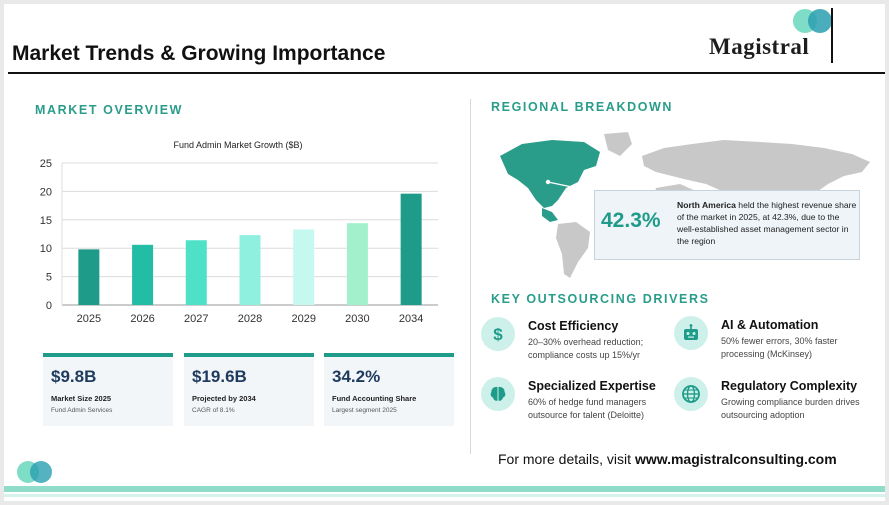 The width and height of the screenshot is (889, 505). Describe the element at coordinates (600, 299) in the screenshot. I see `drivers-heading: KEY OUTSOURCING DRIVERS` at that location.